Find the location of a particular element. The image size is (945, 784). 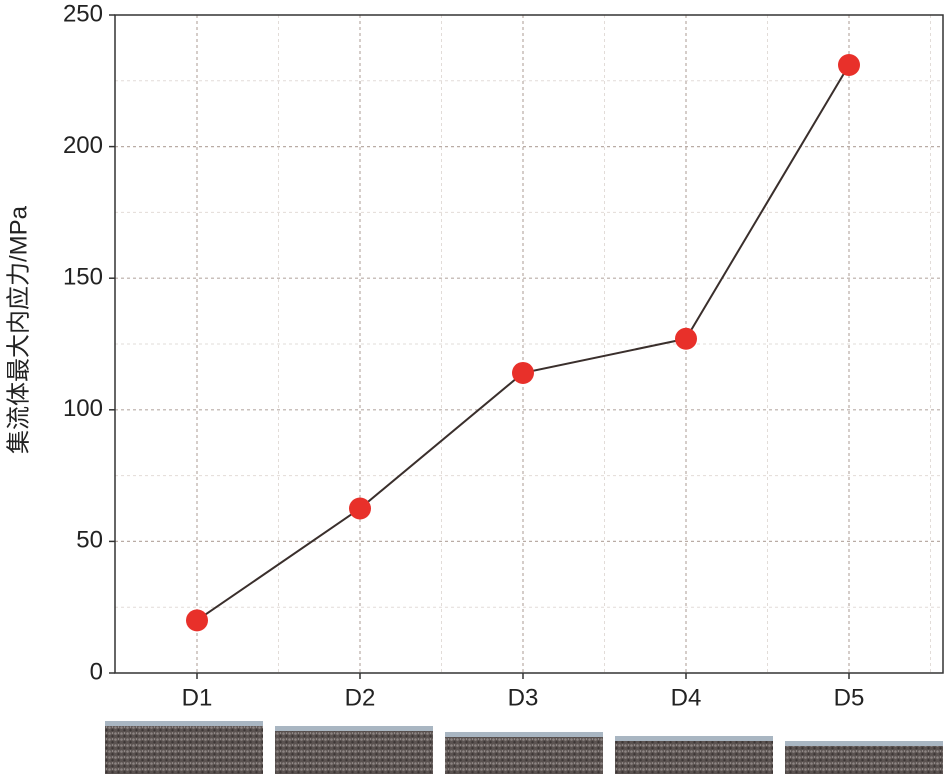

y-tick-label: 200 is located at coordinates (83, 145).